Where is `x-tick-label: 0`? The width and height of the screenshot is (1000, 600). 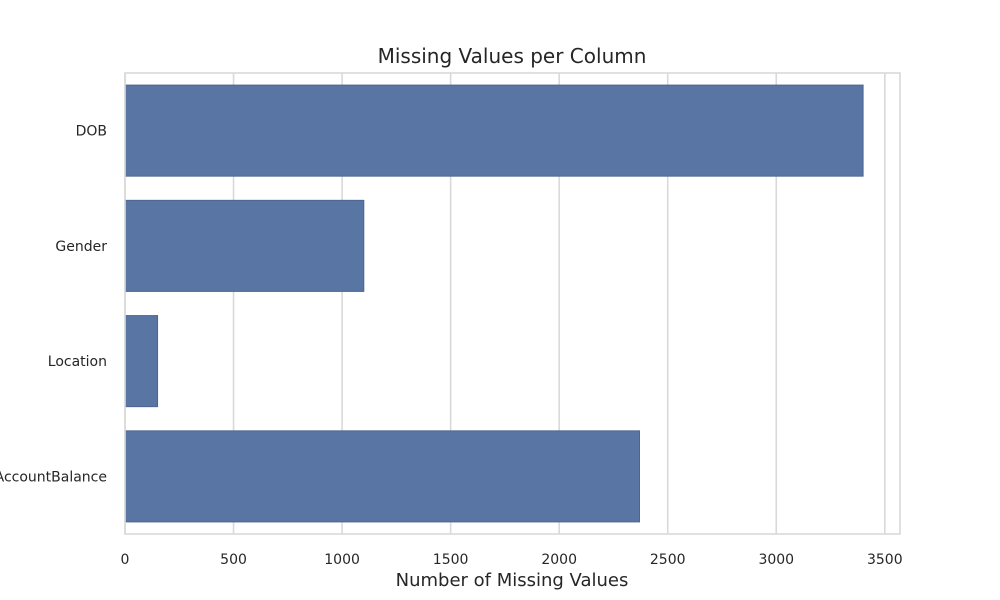 x-tick-label: 0 is located at coordinates (125, 560).